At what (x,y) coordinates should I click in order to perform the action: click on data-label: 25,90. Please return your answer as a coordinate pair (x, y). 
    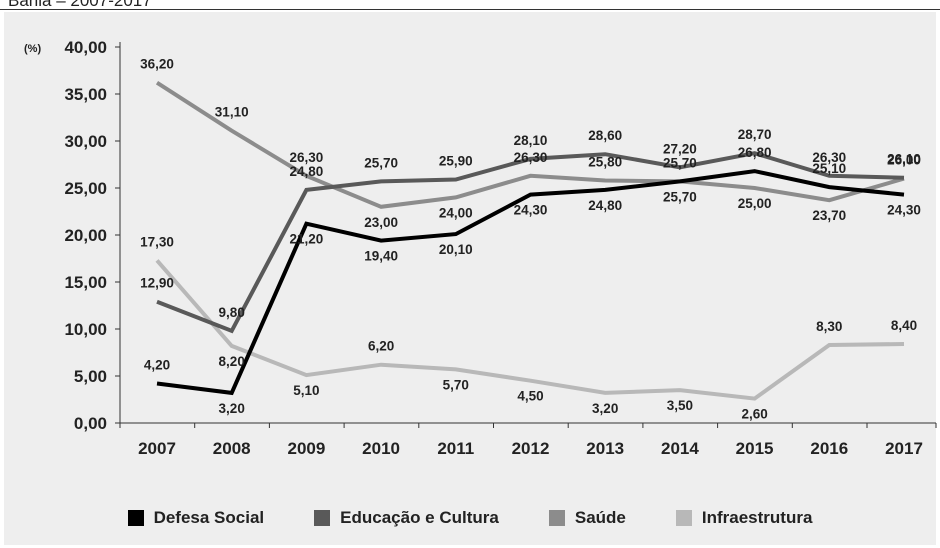
    Looking at the image, I should click on (456, 161).